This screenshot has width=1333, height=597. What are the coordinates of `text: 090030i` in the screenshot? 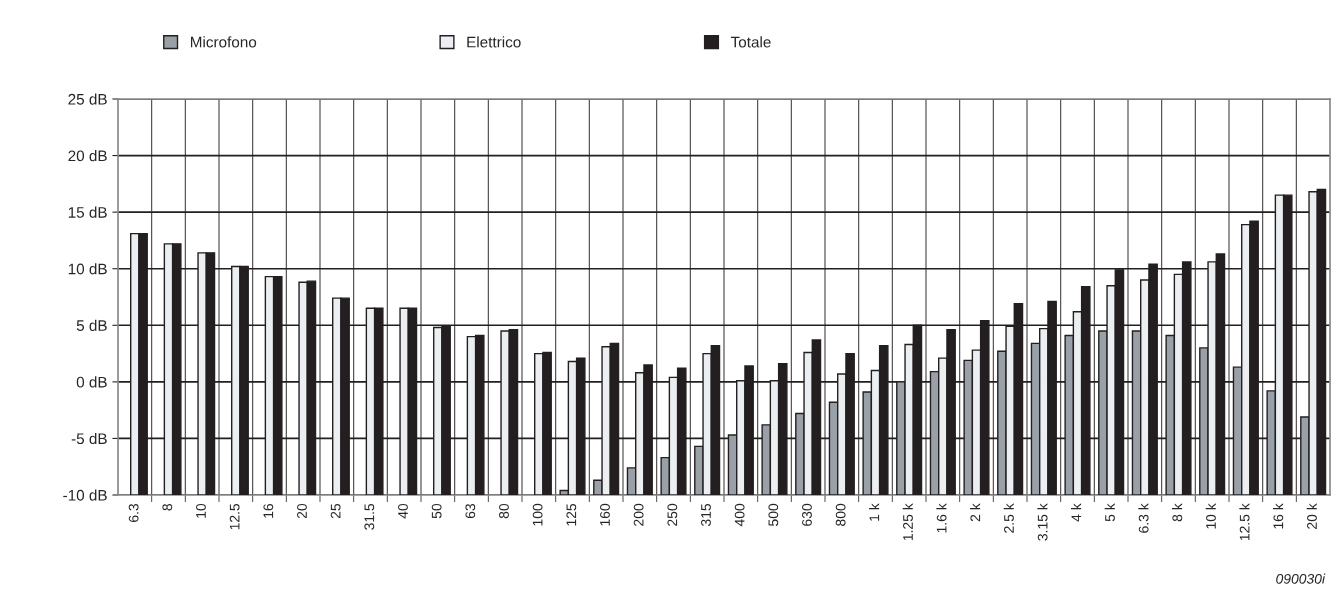 It's located at (1301, 578).